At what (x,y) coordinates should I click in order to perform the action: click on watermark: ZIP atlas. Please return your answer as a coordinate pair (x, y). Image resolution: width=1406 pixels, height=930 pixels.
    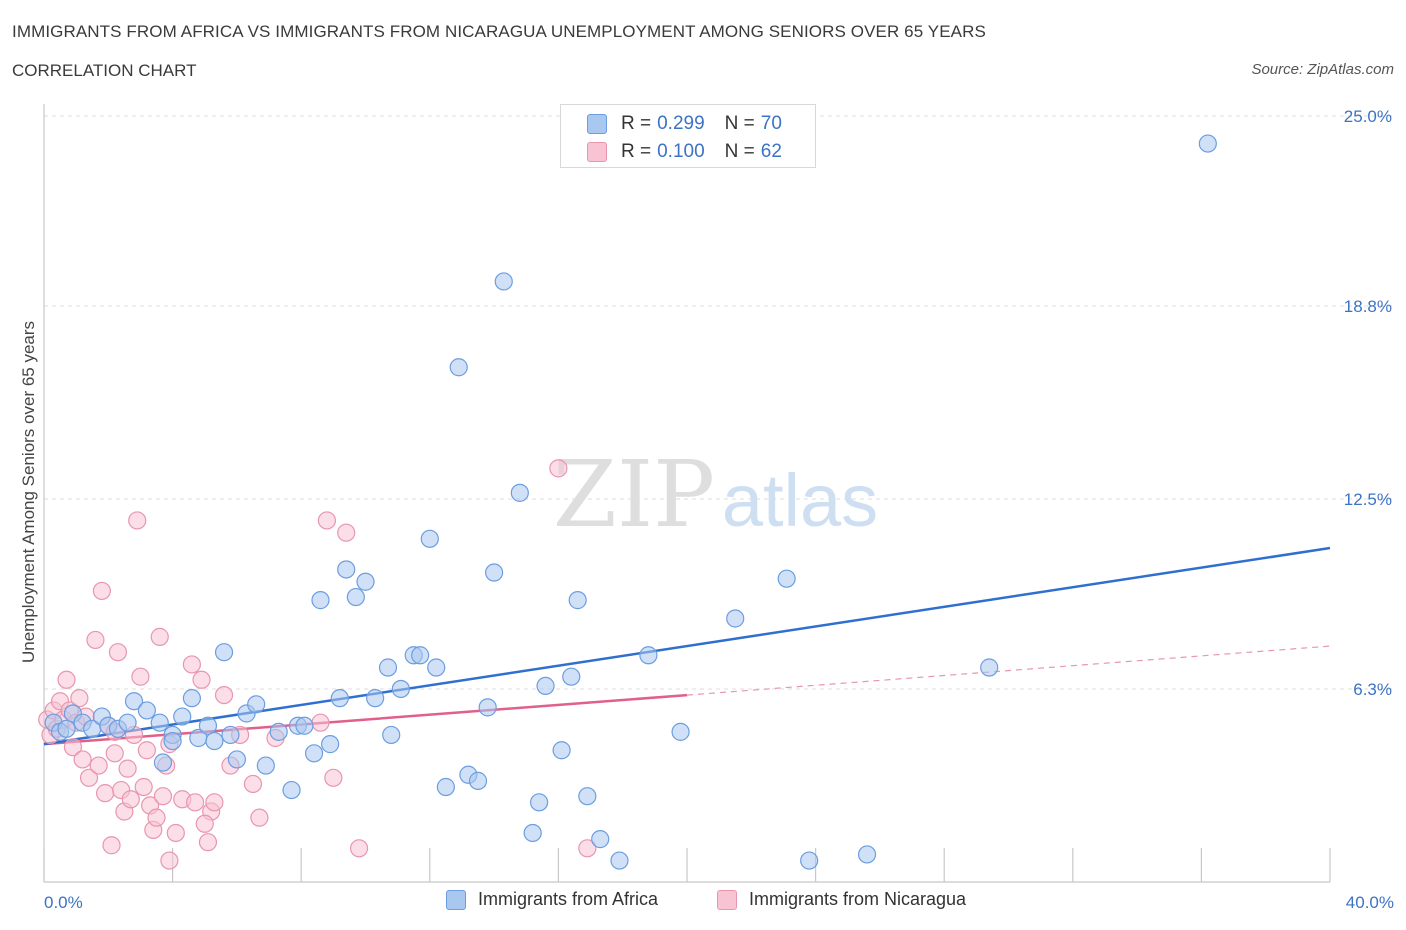
    Looking at the image, I should click on (715, 494).